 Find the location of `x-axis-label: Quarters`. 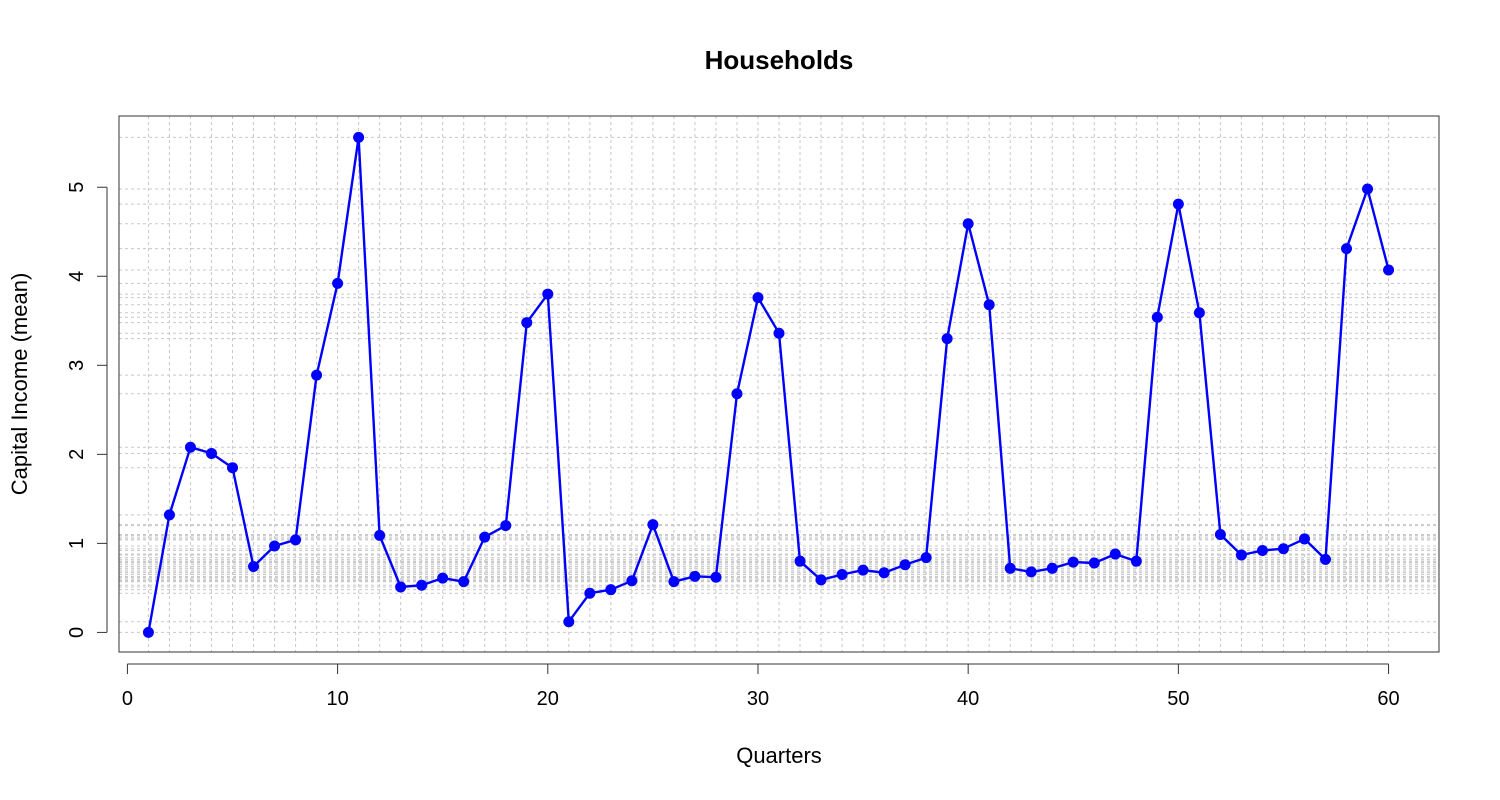

x-axis-label: Quarters is located at coordinates (779, 755).